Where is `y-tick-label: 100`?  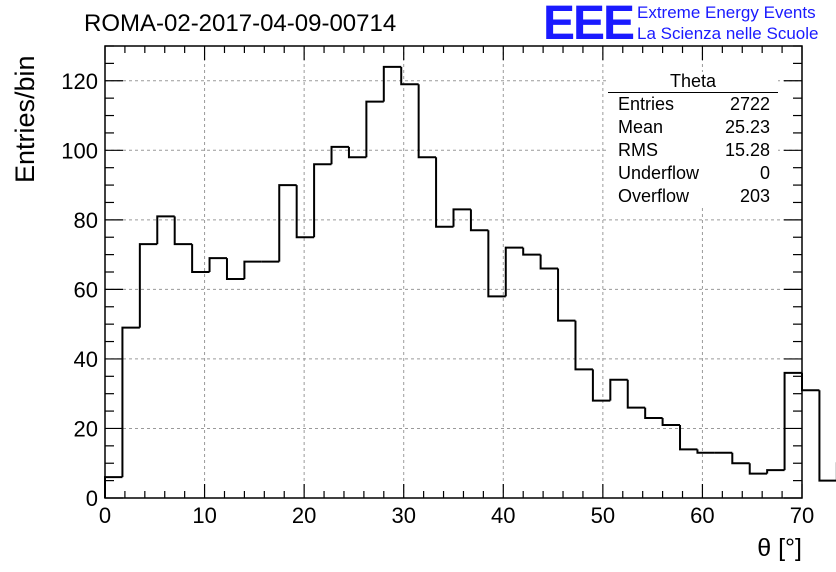 y-tick-label: 100 is located at coordinates (79, 150).